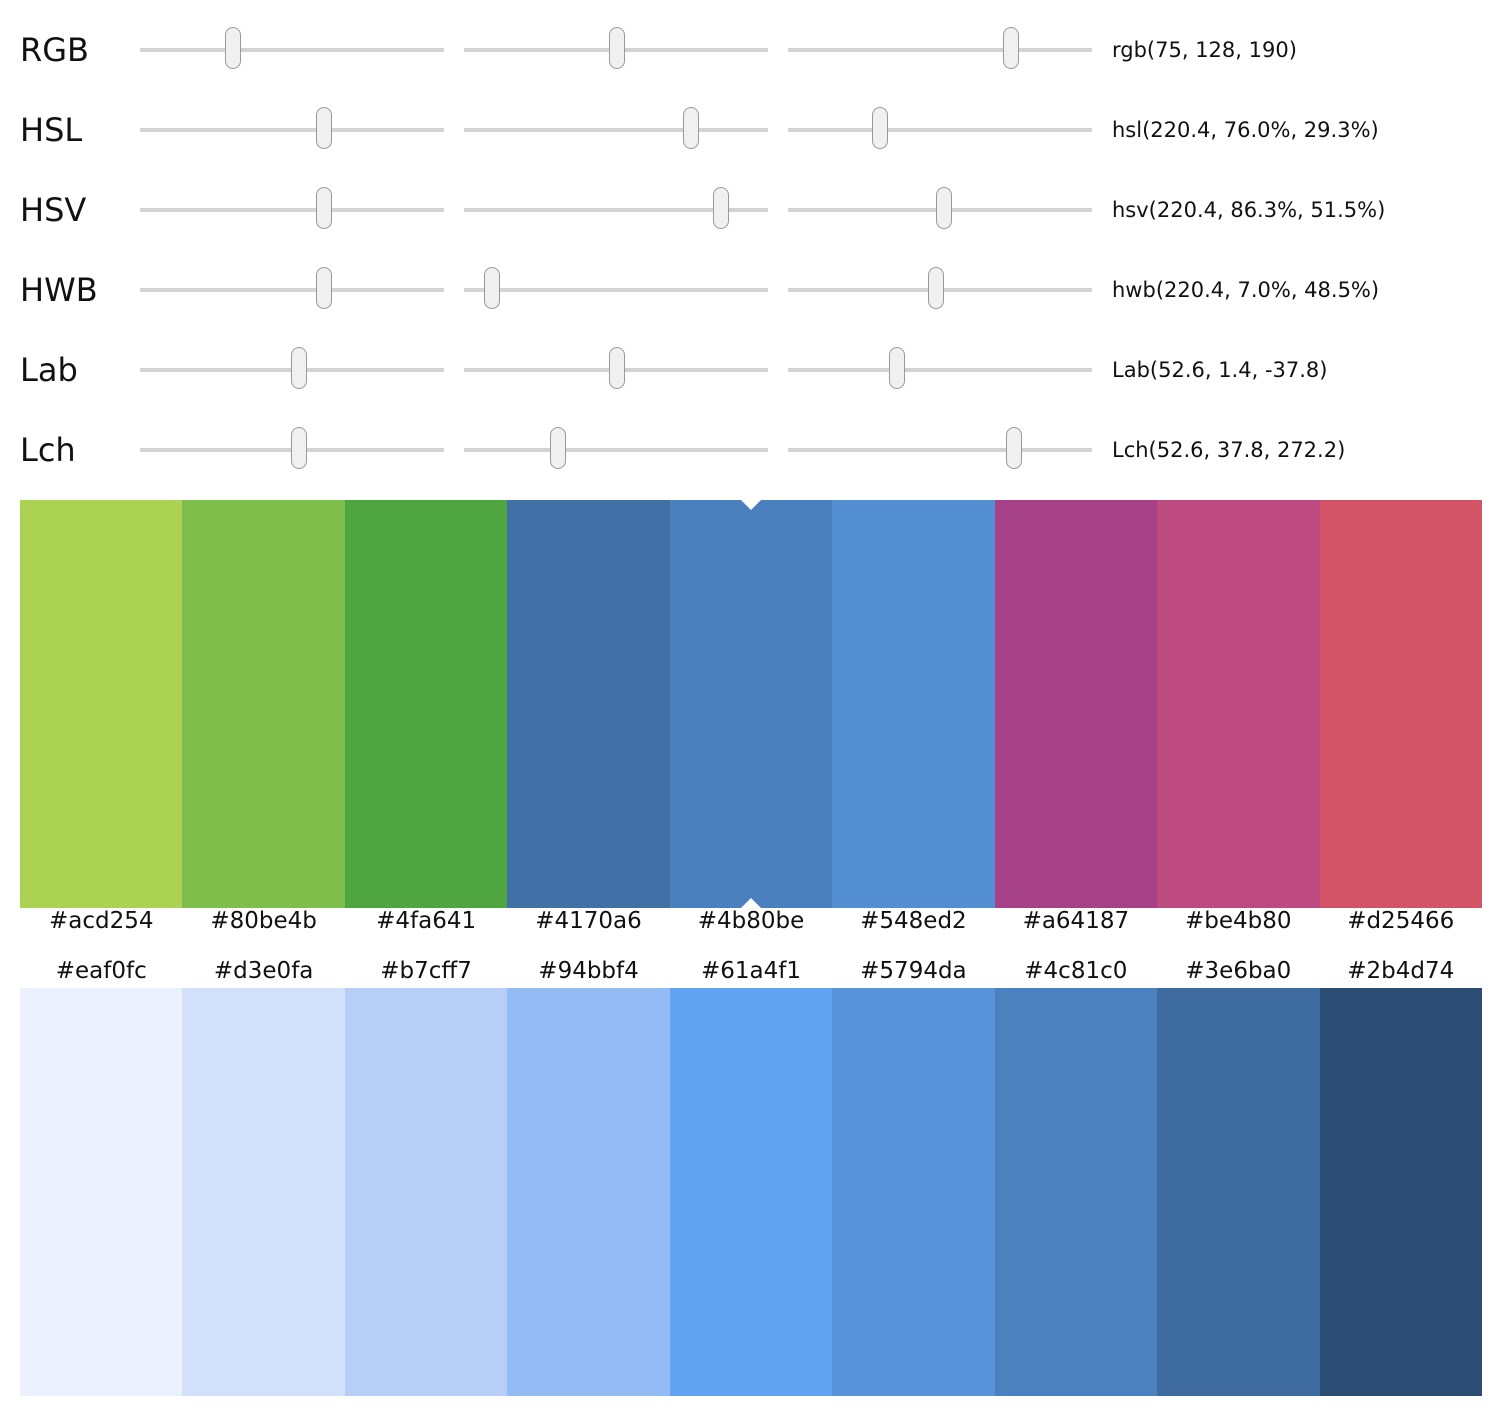 The width and height of the screenshot is (1501, 1415). I want to click on model-label: Lch, so click(48, 450).